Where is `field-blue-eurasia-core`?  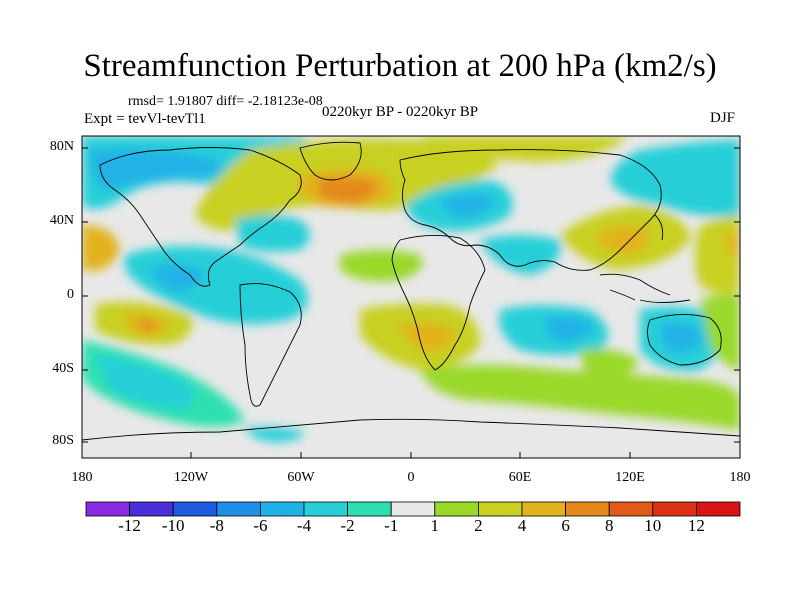
field-blue-eurasia-core is located at coordinates (467, 206).